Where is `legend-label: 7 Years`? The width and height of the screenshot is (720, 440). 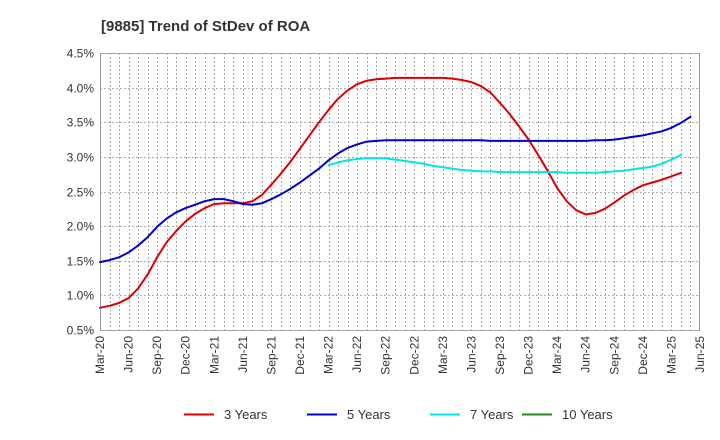 legend-label: 7 Years is located at coordinates (492, 414).